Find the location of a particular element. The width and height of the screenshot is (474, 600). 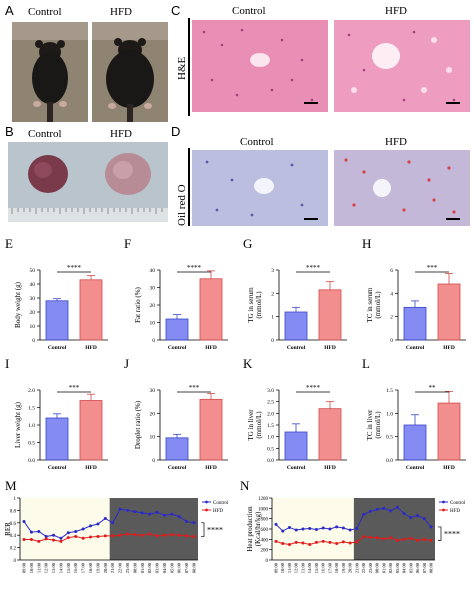

chart-f-significance: **** is located at coordinates (194, 268).